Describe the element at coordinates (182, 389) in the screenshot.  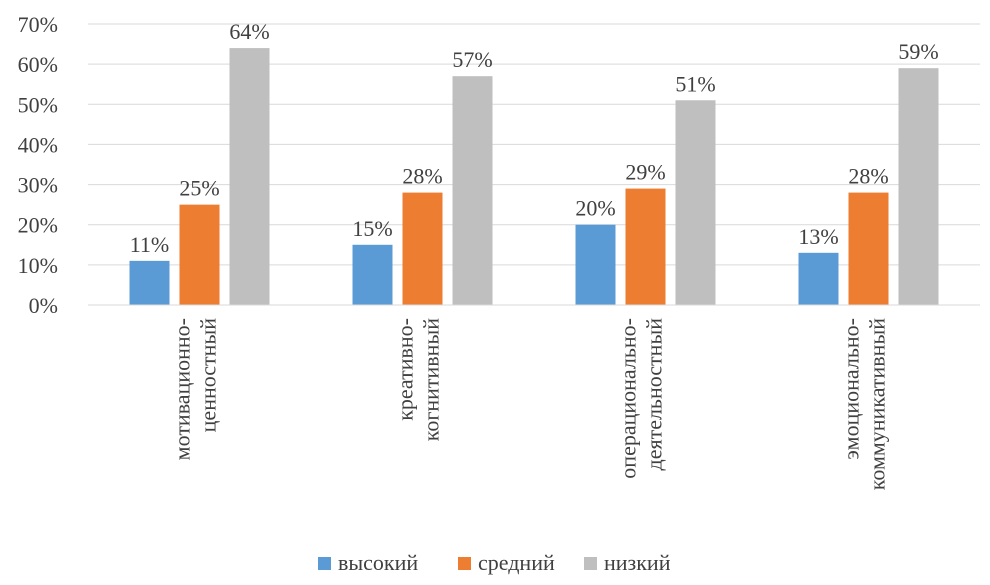
I see `category-label-line: мотивационно-` at that location.